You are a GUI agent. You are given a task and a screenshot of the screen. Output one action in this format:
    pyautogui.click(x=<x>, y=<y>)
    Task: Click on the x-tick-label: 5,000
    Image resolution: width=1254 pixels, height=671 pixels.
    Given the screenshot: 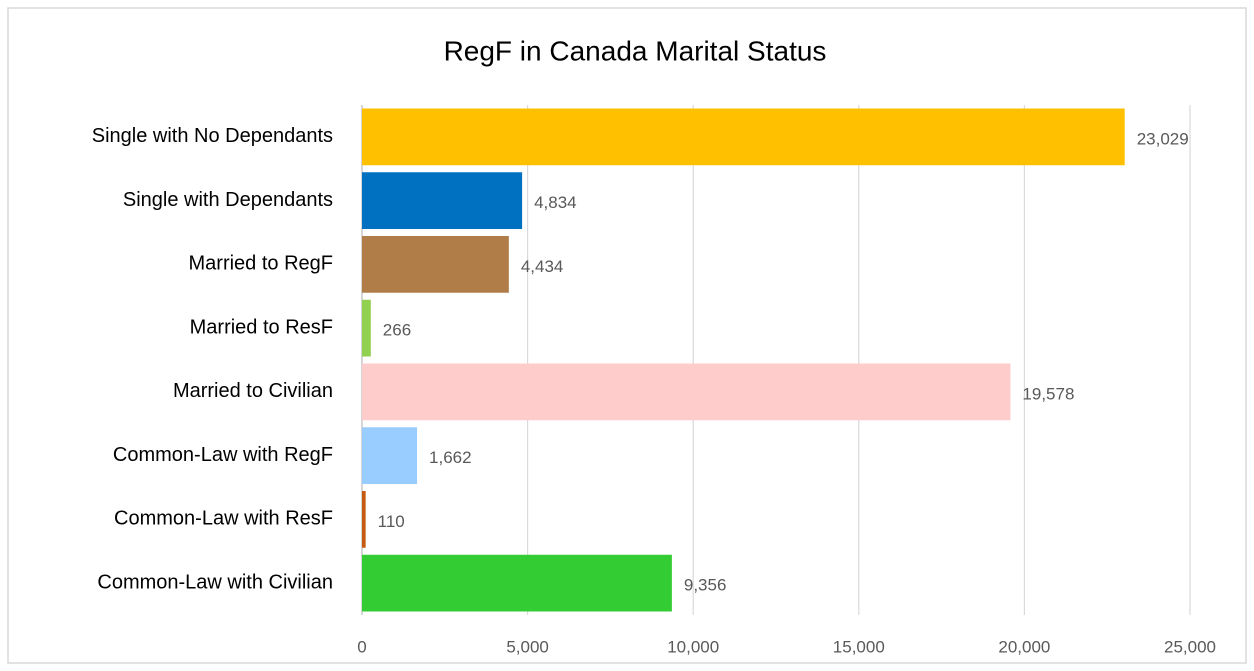 What is the action you would take?
    pyautogui.click(x=527, y=646)
    